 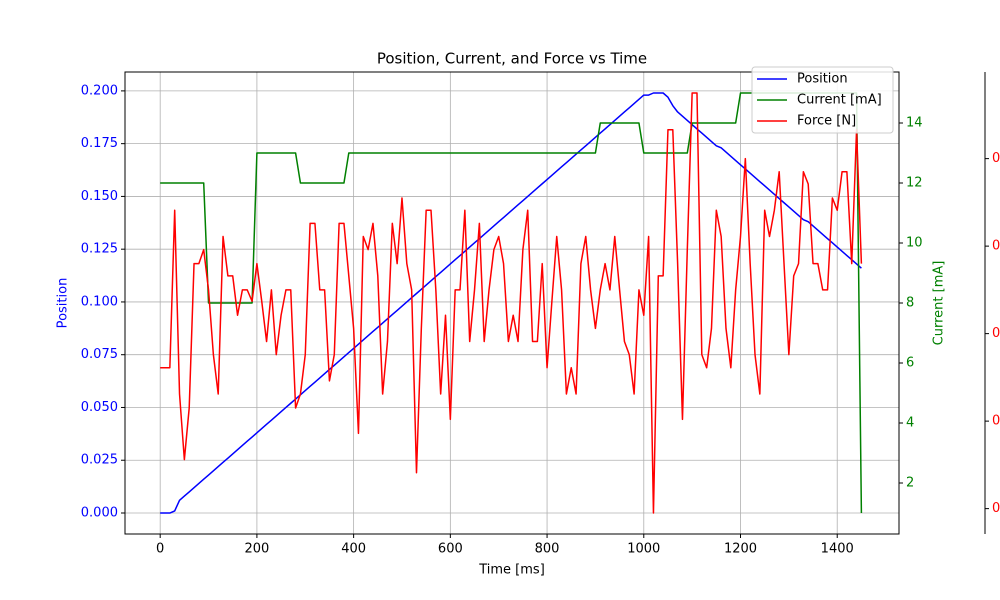 I want to click on legend-label: Current [mA], so click(x=839, y=100).